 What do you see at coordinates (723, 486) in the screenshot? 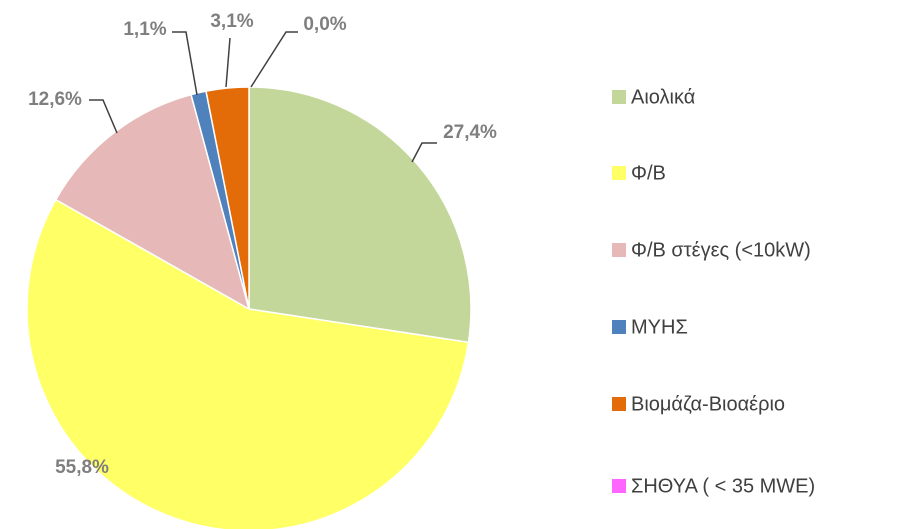
I see `legend-label: ΣΗΘΥΑ ( < 35 MWE)` at bounding box center [723, 486].